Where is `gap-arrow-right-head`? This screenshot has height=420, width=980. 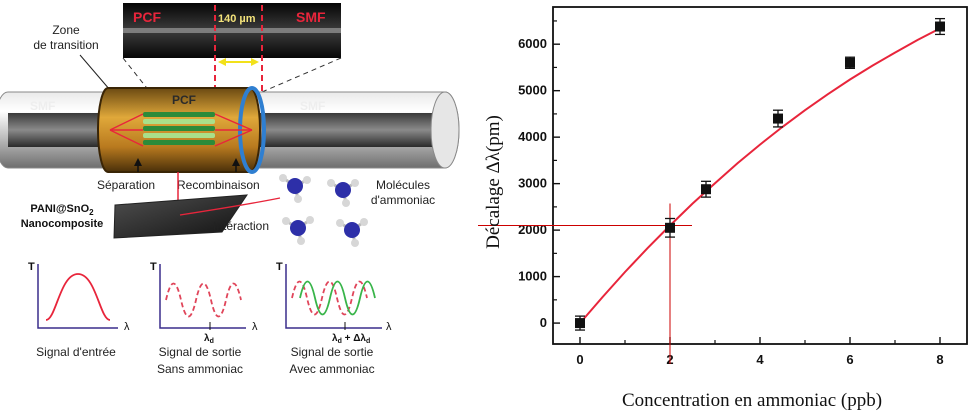
gap-arrow-right-head is located at coordinates (255, 62).